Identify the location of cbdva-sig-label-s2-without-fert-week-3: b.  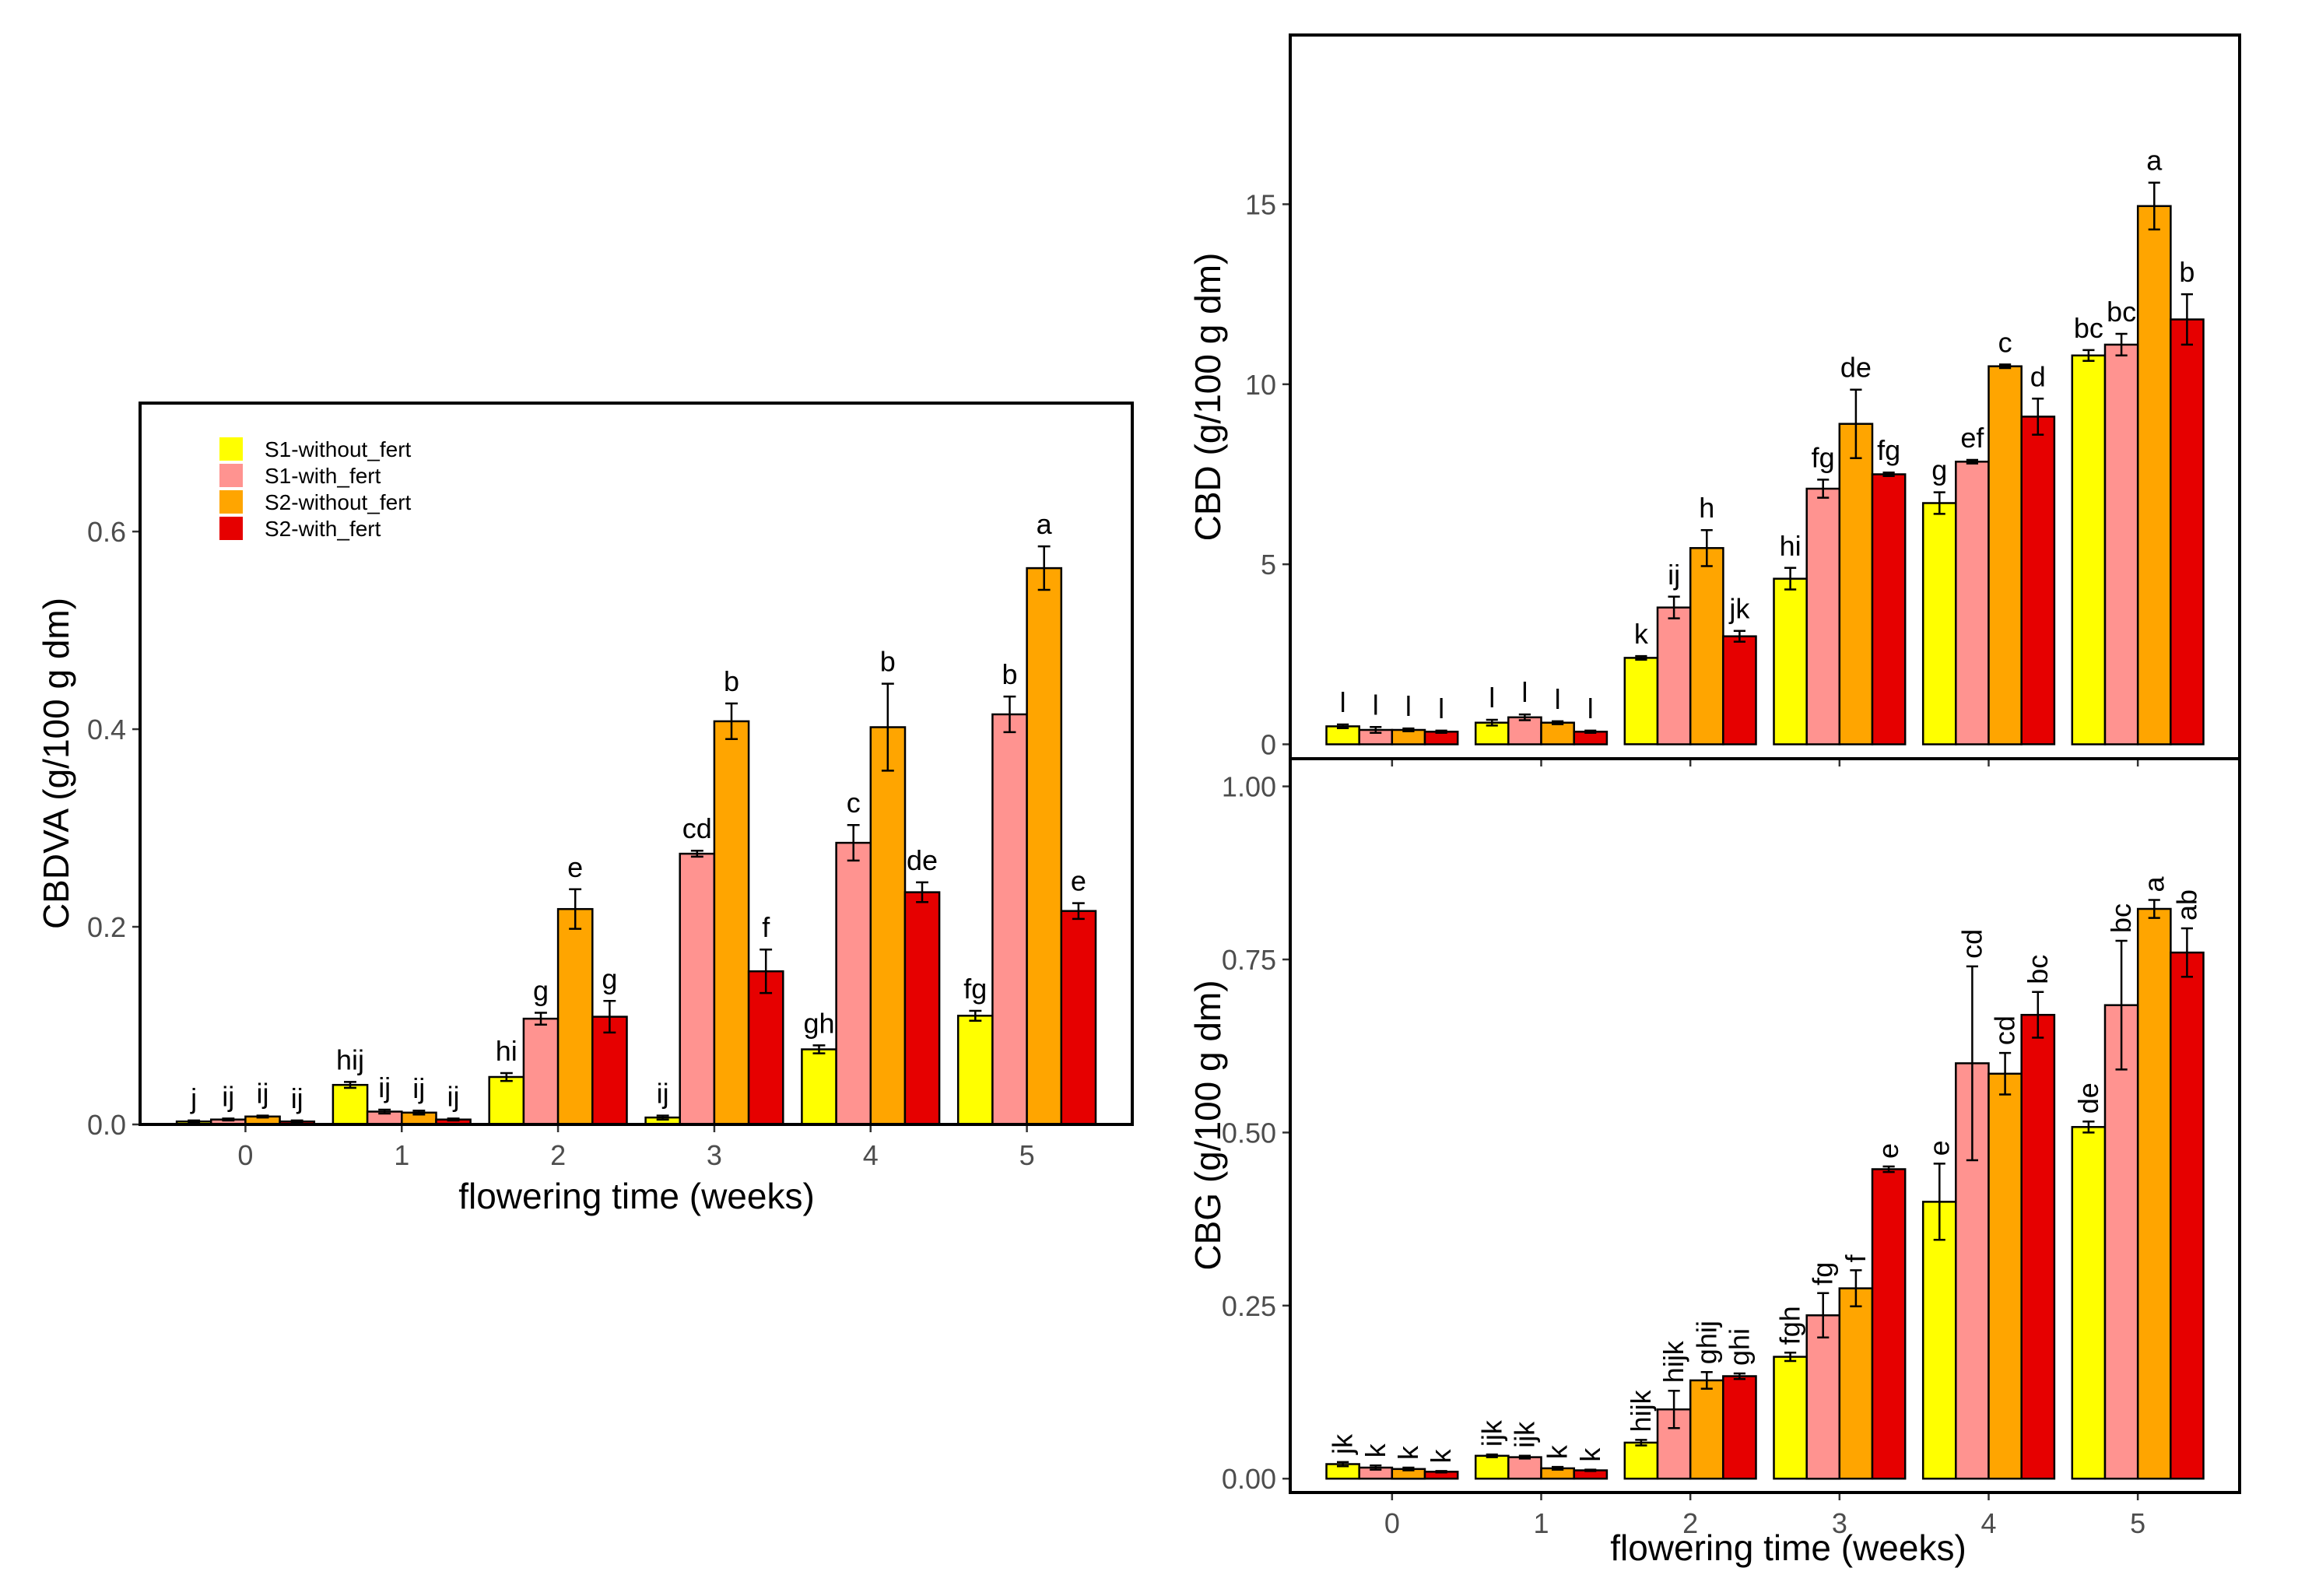
(731, 681).